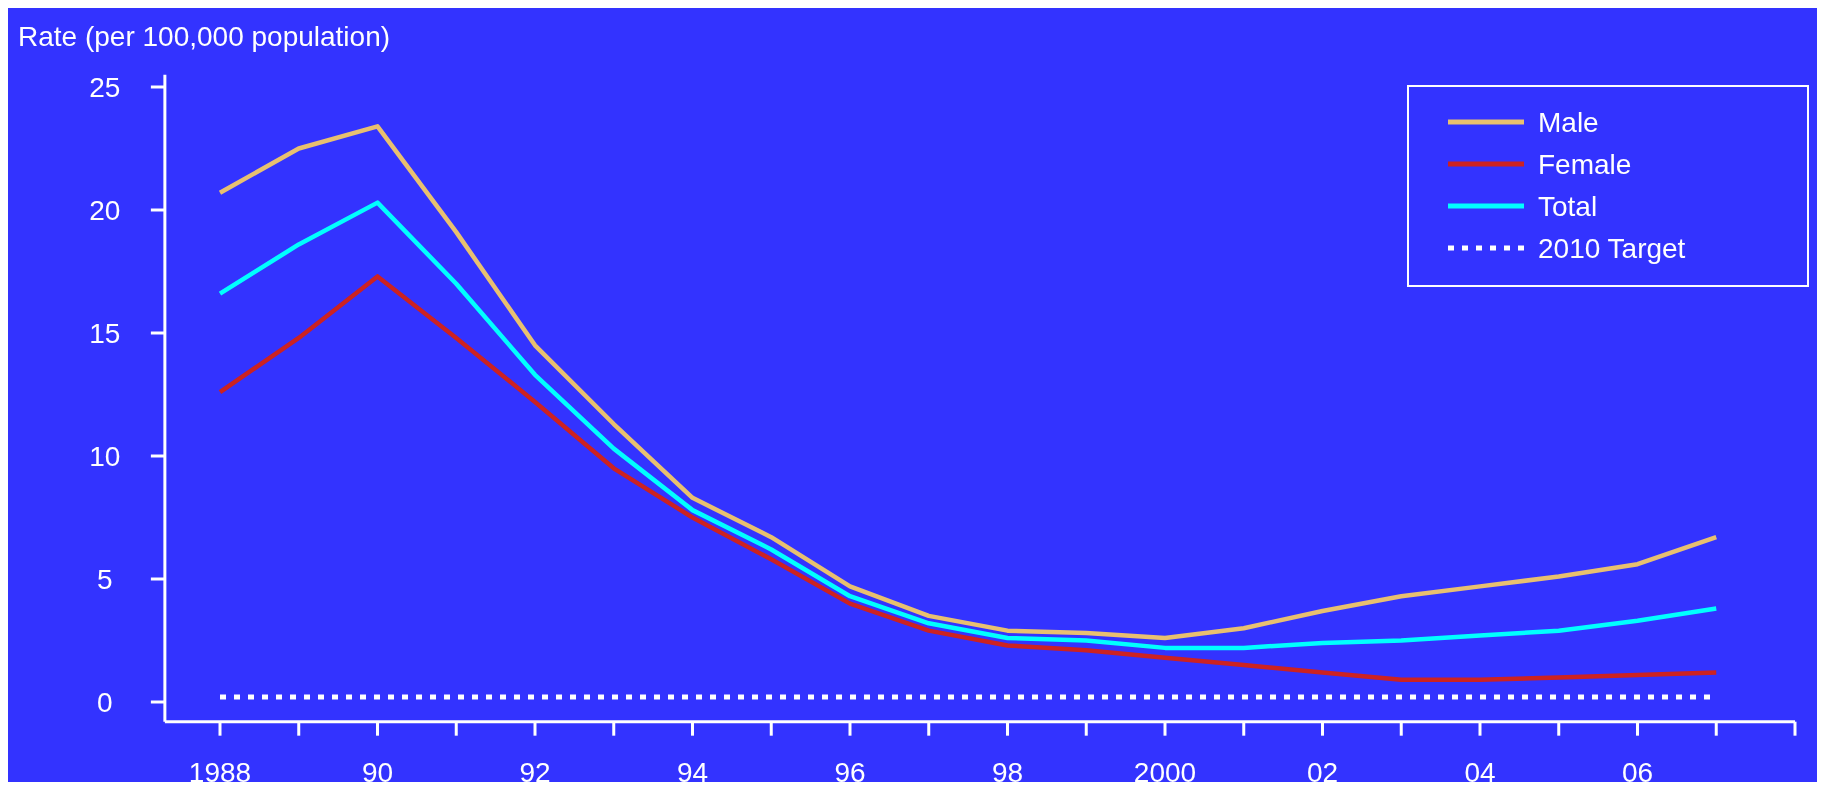  What do you see at coordinates (1637, 772) in the screenshot?
I see `x-tick-label: 06` at bounding box center [1637, 772].